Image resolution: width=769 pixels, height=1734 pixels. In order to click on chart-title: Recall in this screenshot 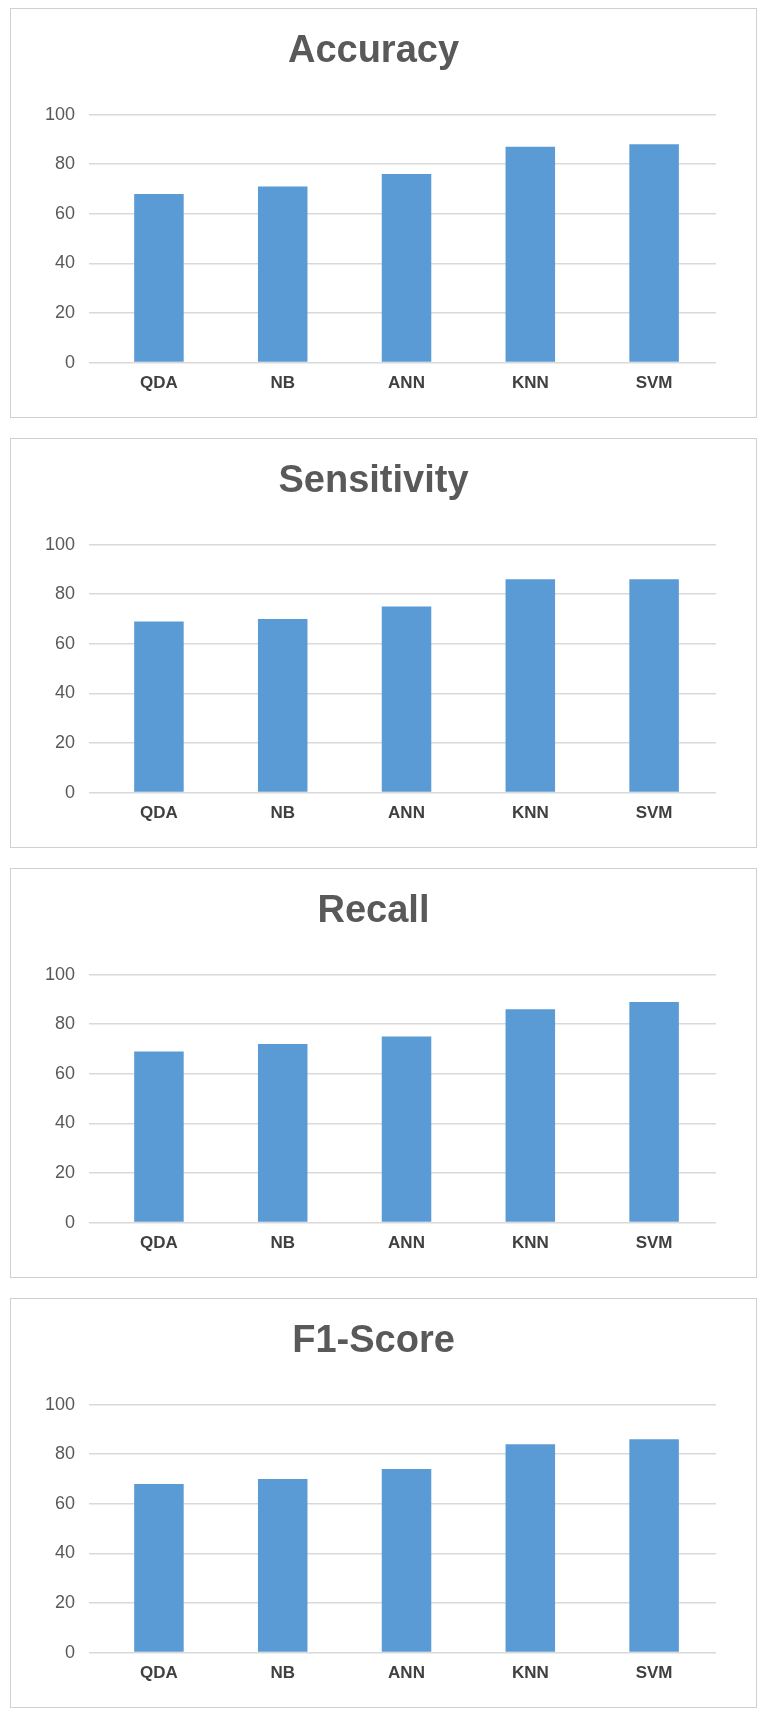, I will do `click(373, 909)`.